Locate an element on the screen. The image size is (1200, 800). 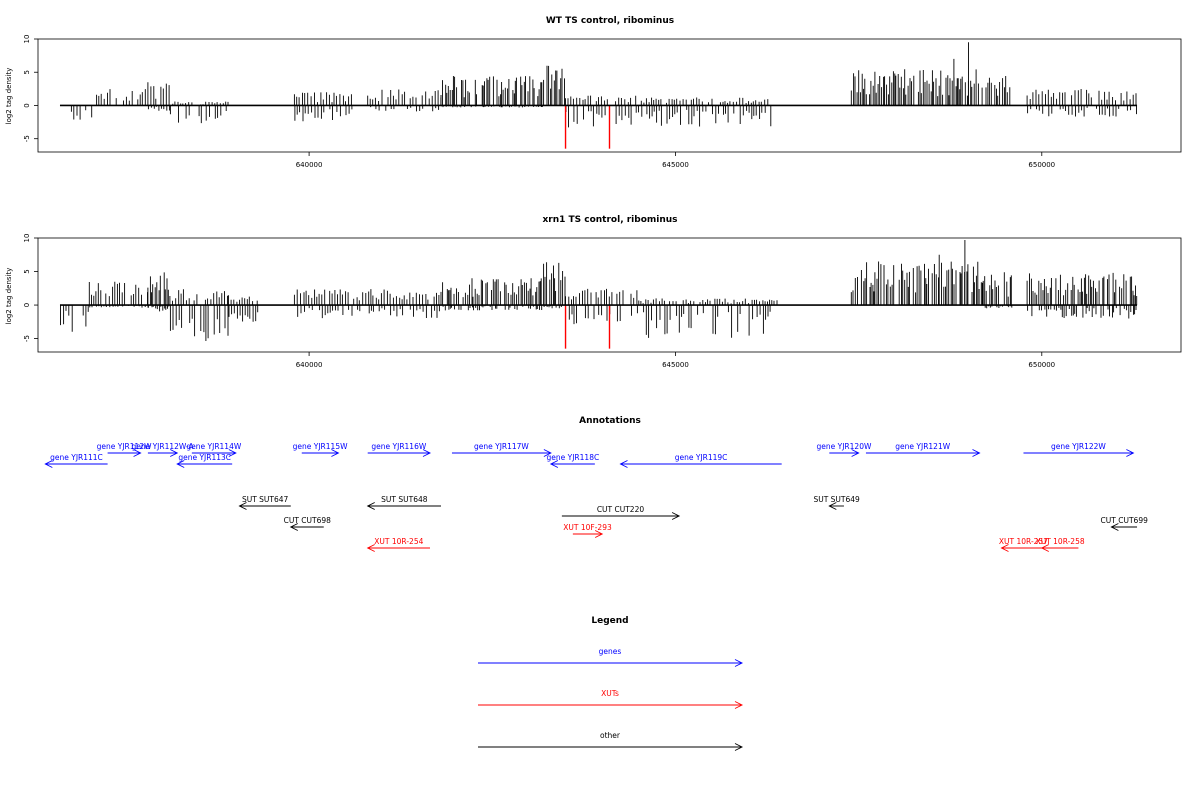
annotation-feature: gene YJR118C is located at coordinates (573, 460).